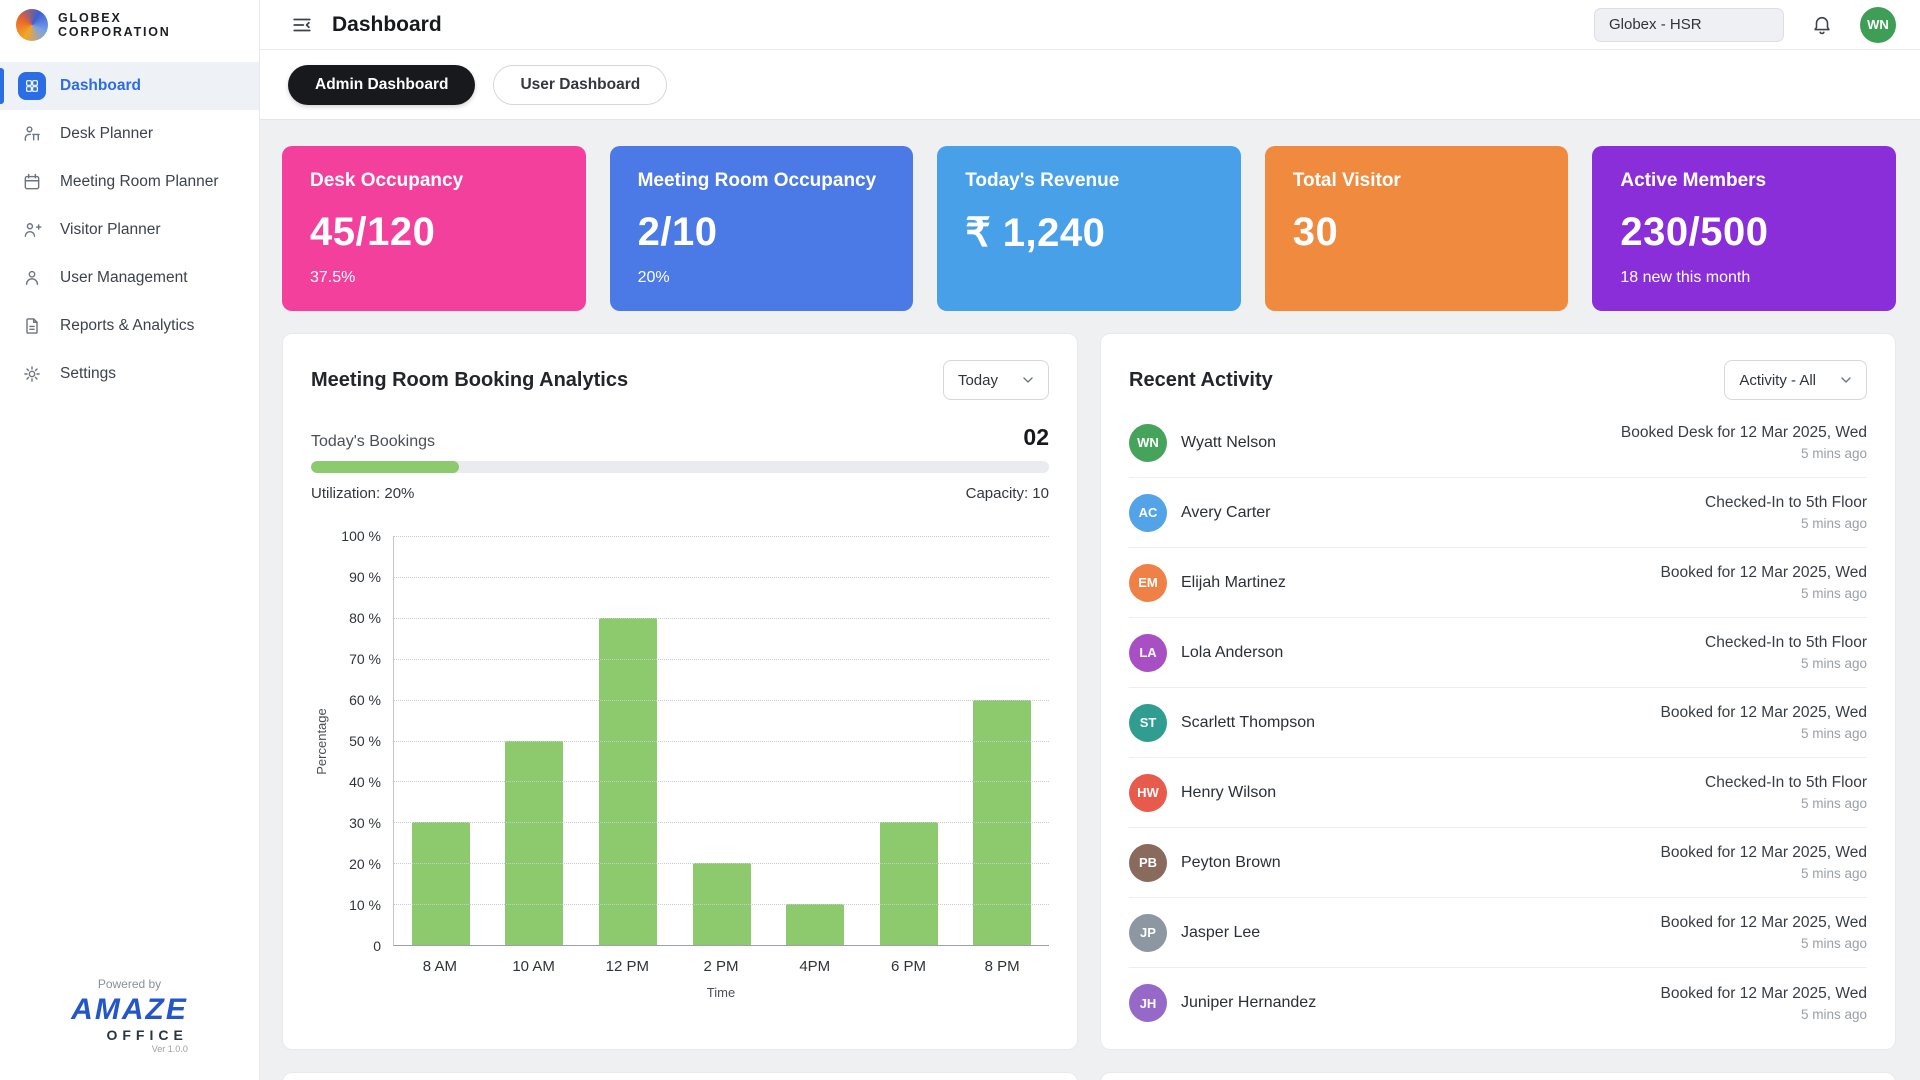  I want to click on globex-logo-icon, so click(32, 25).